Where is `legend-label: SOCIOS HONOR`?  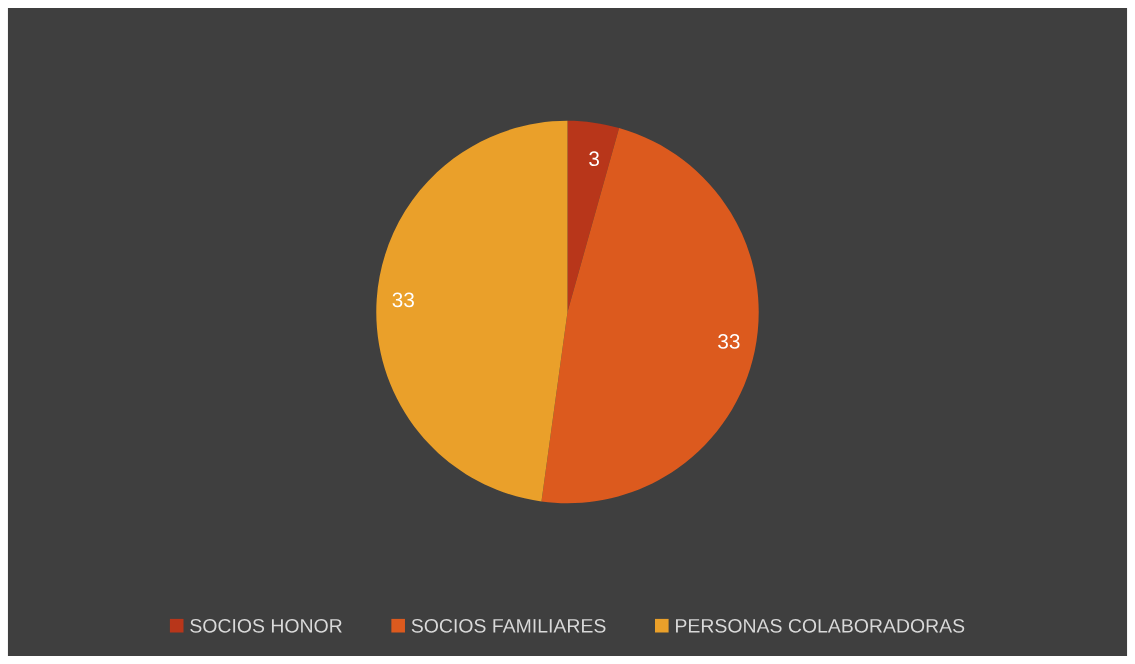 legend-label: SOCIOS HONOR is located at coordinates (266, 625).